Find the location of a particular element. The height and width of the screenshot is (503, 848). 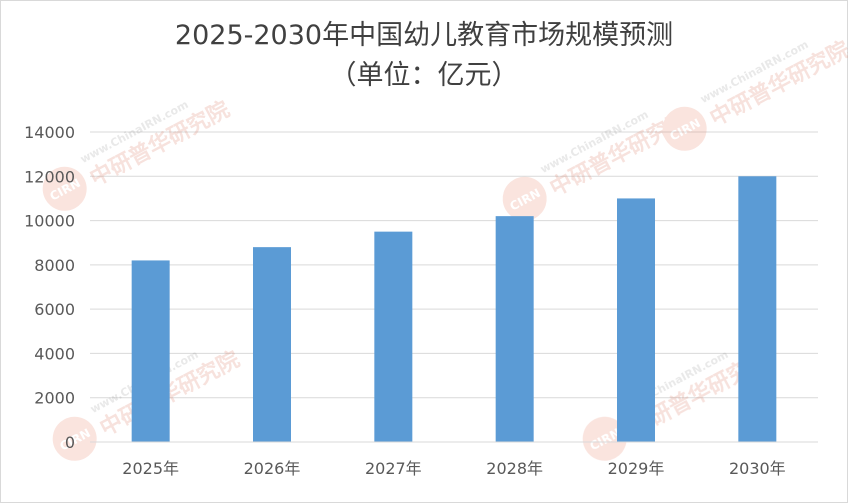

y-tick-label: 10000 is located at coordinates (49, 221).